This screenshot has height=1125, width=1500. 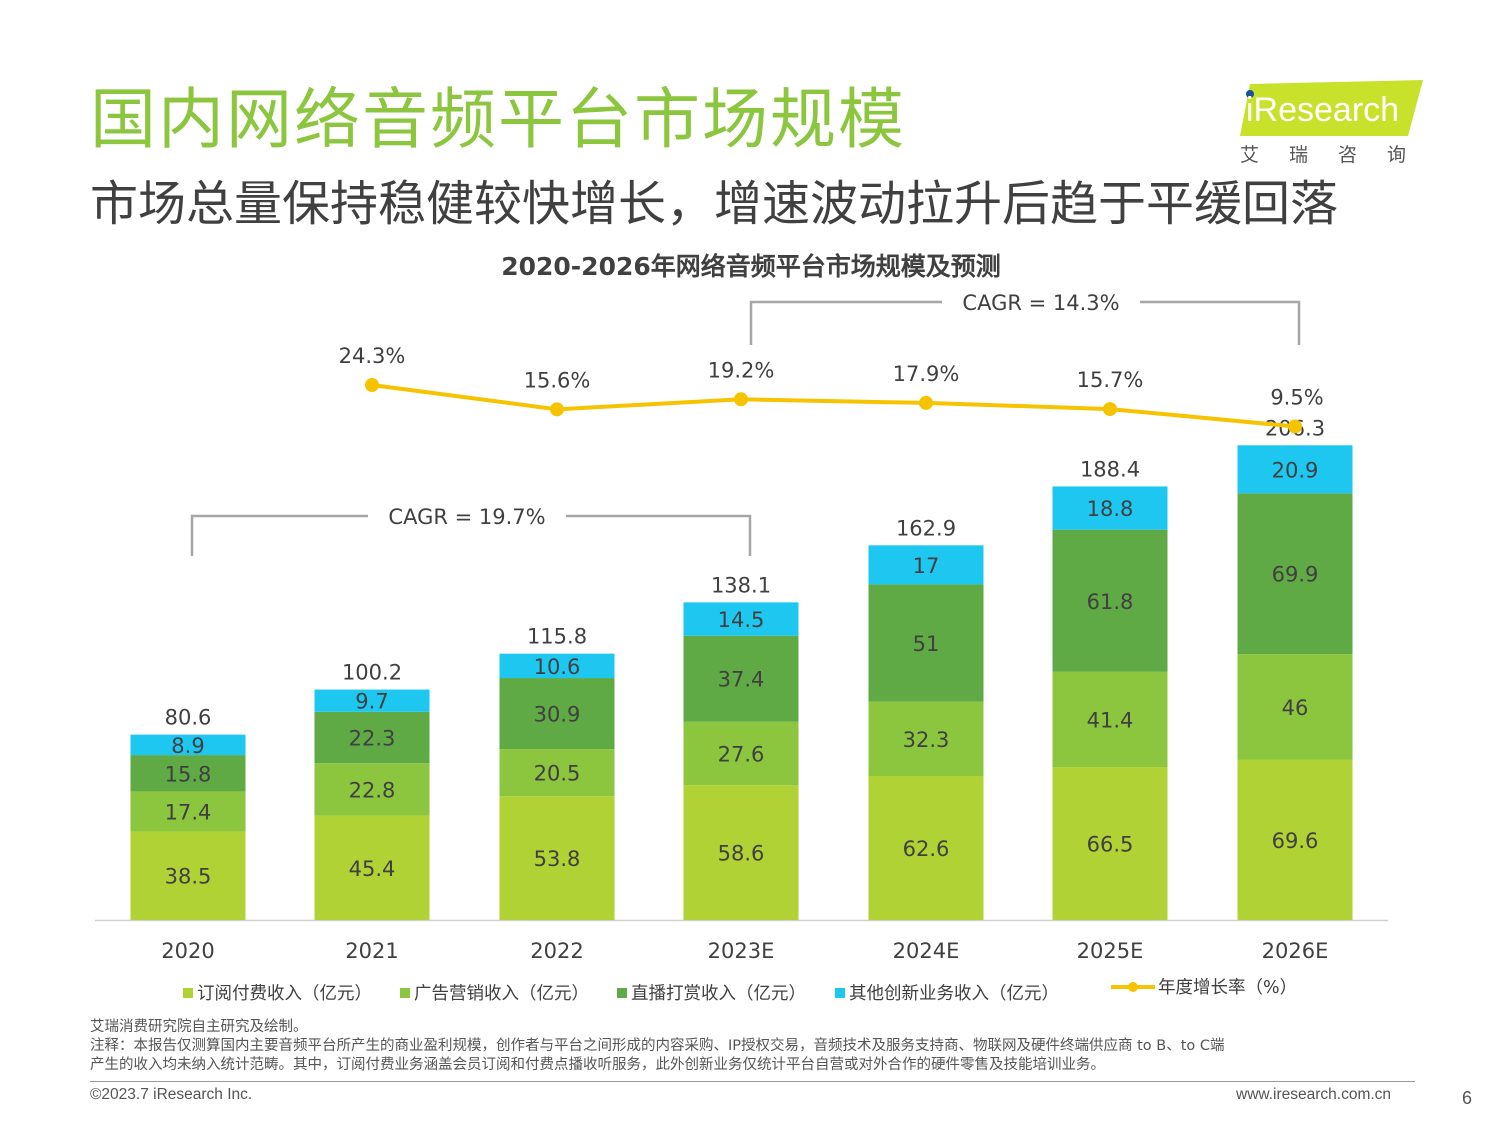 What do you see at coordinates (284, 994) in the screenshot?
I see `legend-label: 订阅付费收入（亿元）` at bounding box center [284, 994].